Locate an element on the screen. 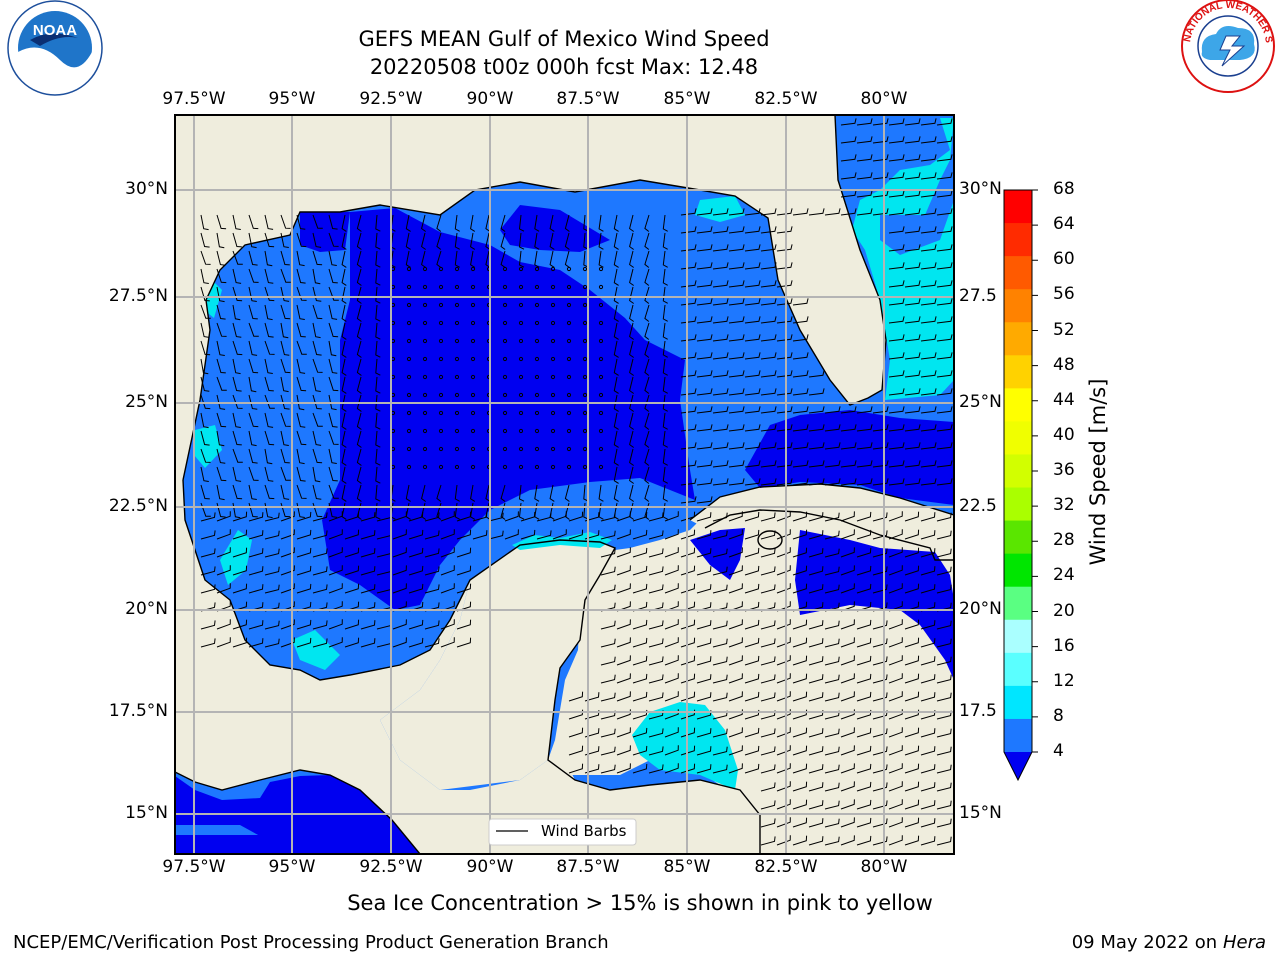 This screenshot has height=960, width=1280. lat-tick-left: 22.5°N is located at coordinates (138, 506).